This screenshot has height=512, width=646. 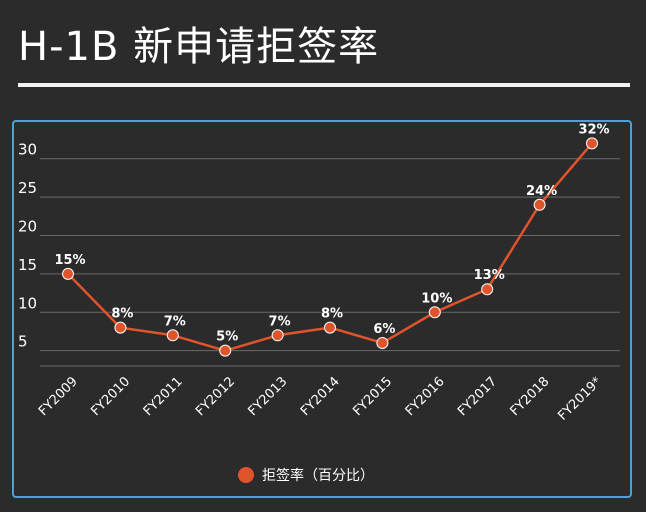 What do you see at coordinates (530, 396) in the screenshot?
I see `x-tick-label: FY2018` at bounding box center [530, 396].